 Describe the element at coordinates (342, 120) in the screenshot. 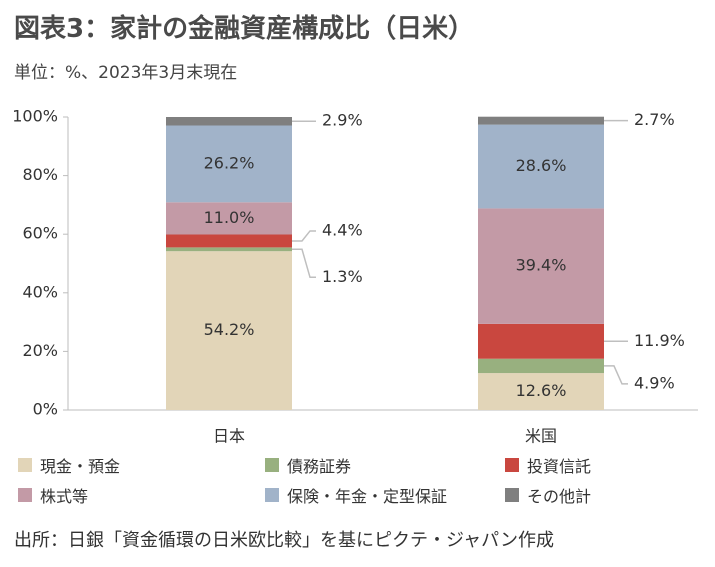

I see `data-label: 2.9%` at that location.